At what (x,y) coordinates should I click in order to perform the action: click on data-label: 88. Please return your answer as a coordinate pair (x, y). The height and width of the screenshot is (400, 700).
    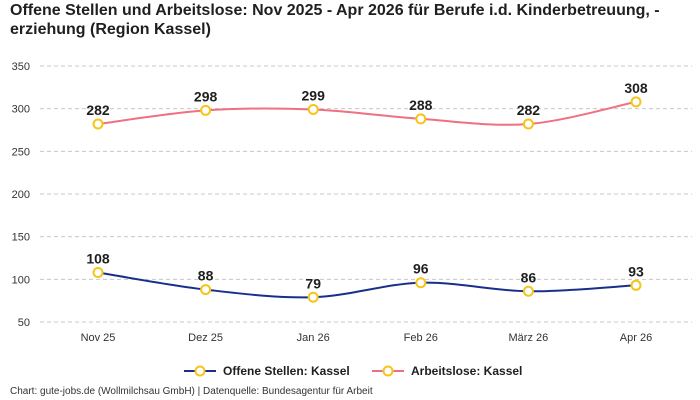
    Looking at the image, I should click on (206, 276).